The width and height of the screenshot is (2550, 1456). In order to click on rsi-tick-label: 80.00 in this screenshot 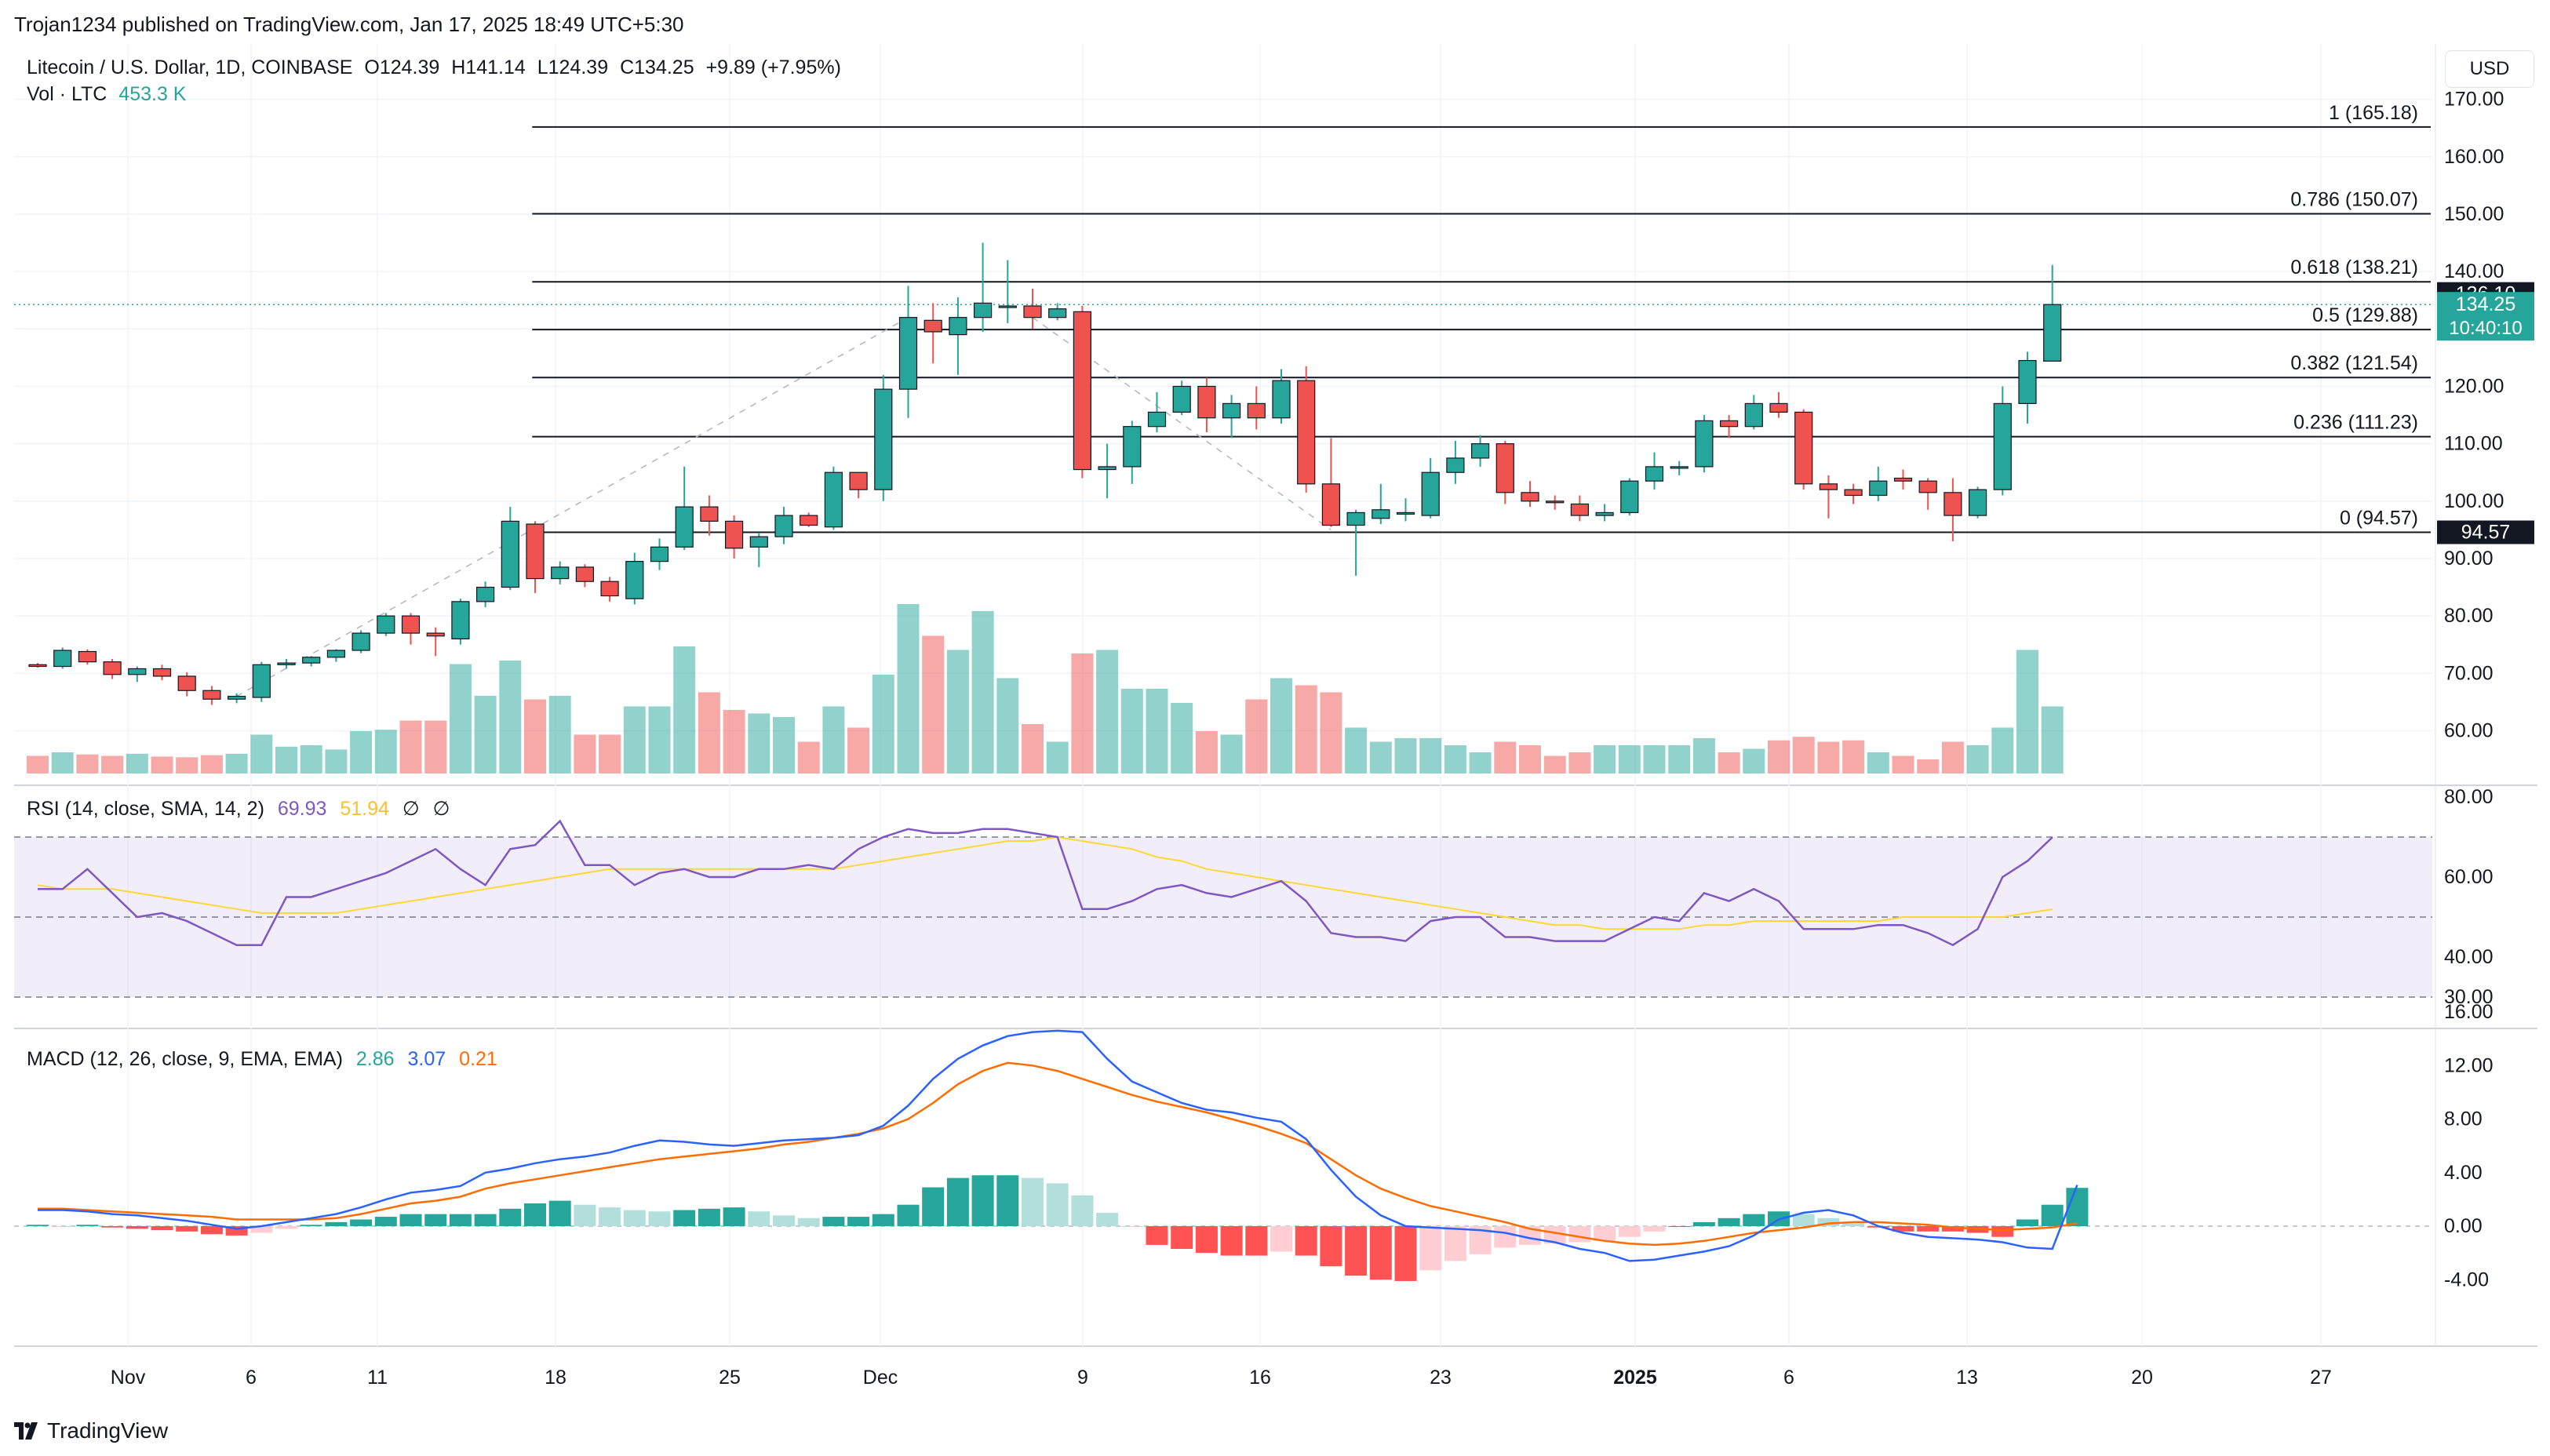, I will do `click(2469, 797)`.